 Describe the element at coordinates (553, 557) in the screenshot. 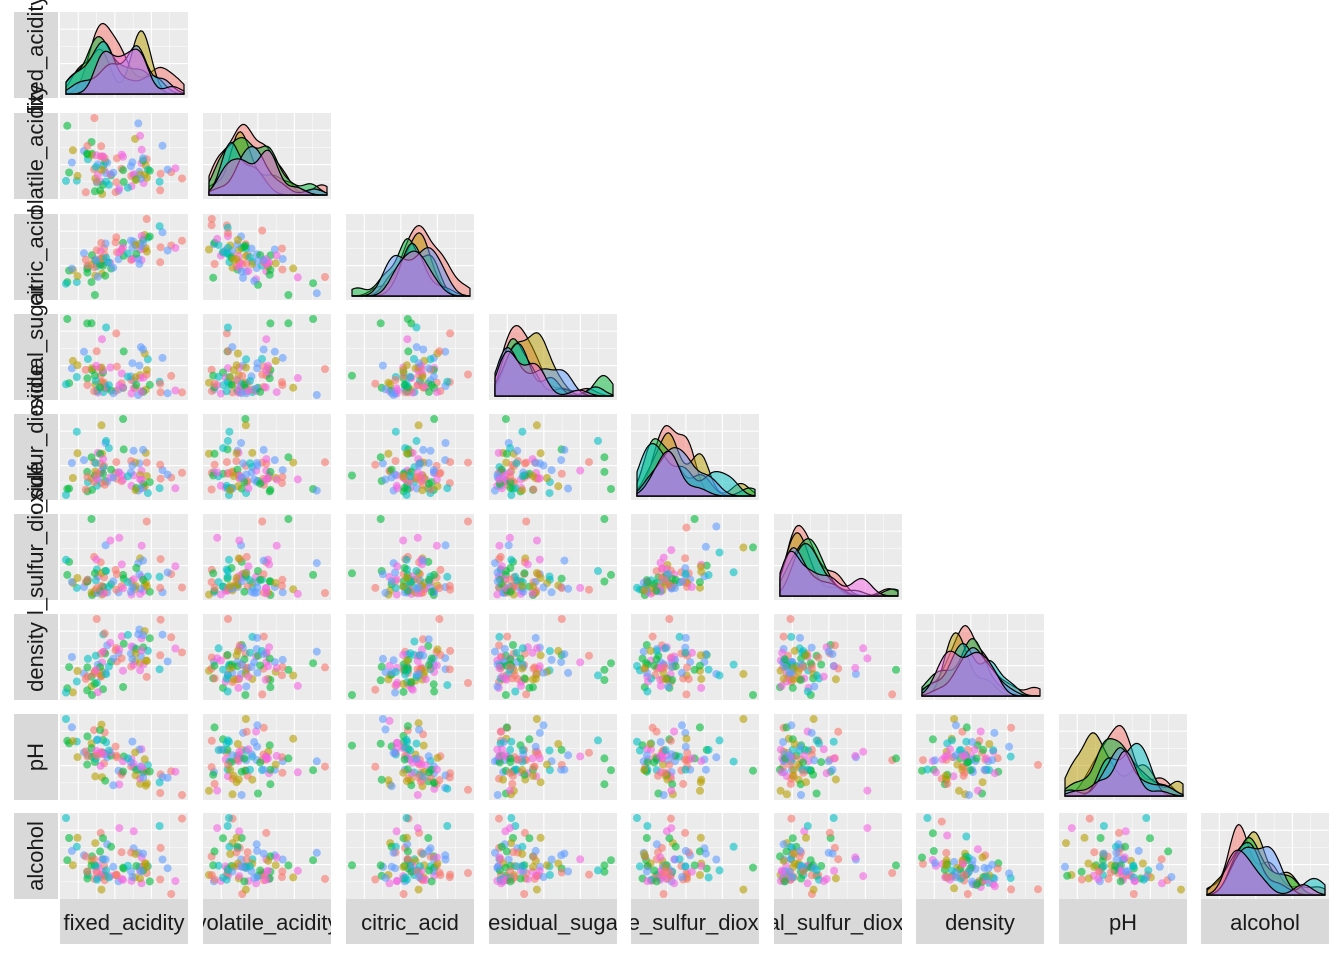

I see `scatter-panel-total_sulfur_dioxide-residual_sugar` at that location.